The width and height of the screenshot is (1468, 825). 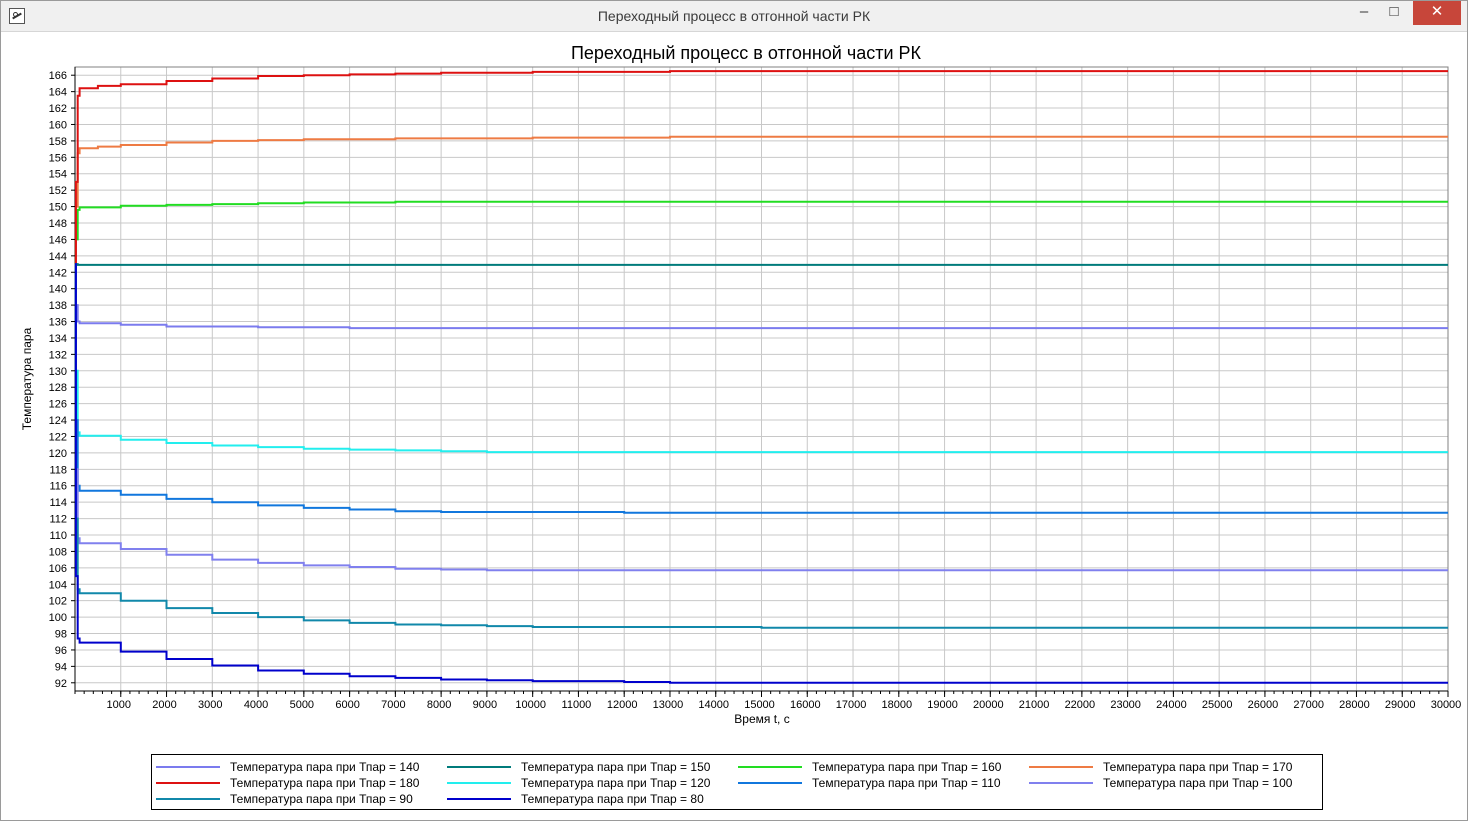 I want to click on x-tick-label: 2000, so click(x=164, y=705).